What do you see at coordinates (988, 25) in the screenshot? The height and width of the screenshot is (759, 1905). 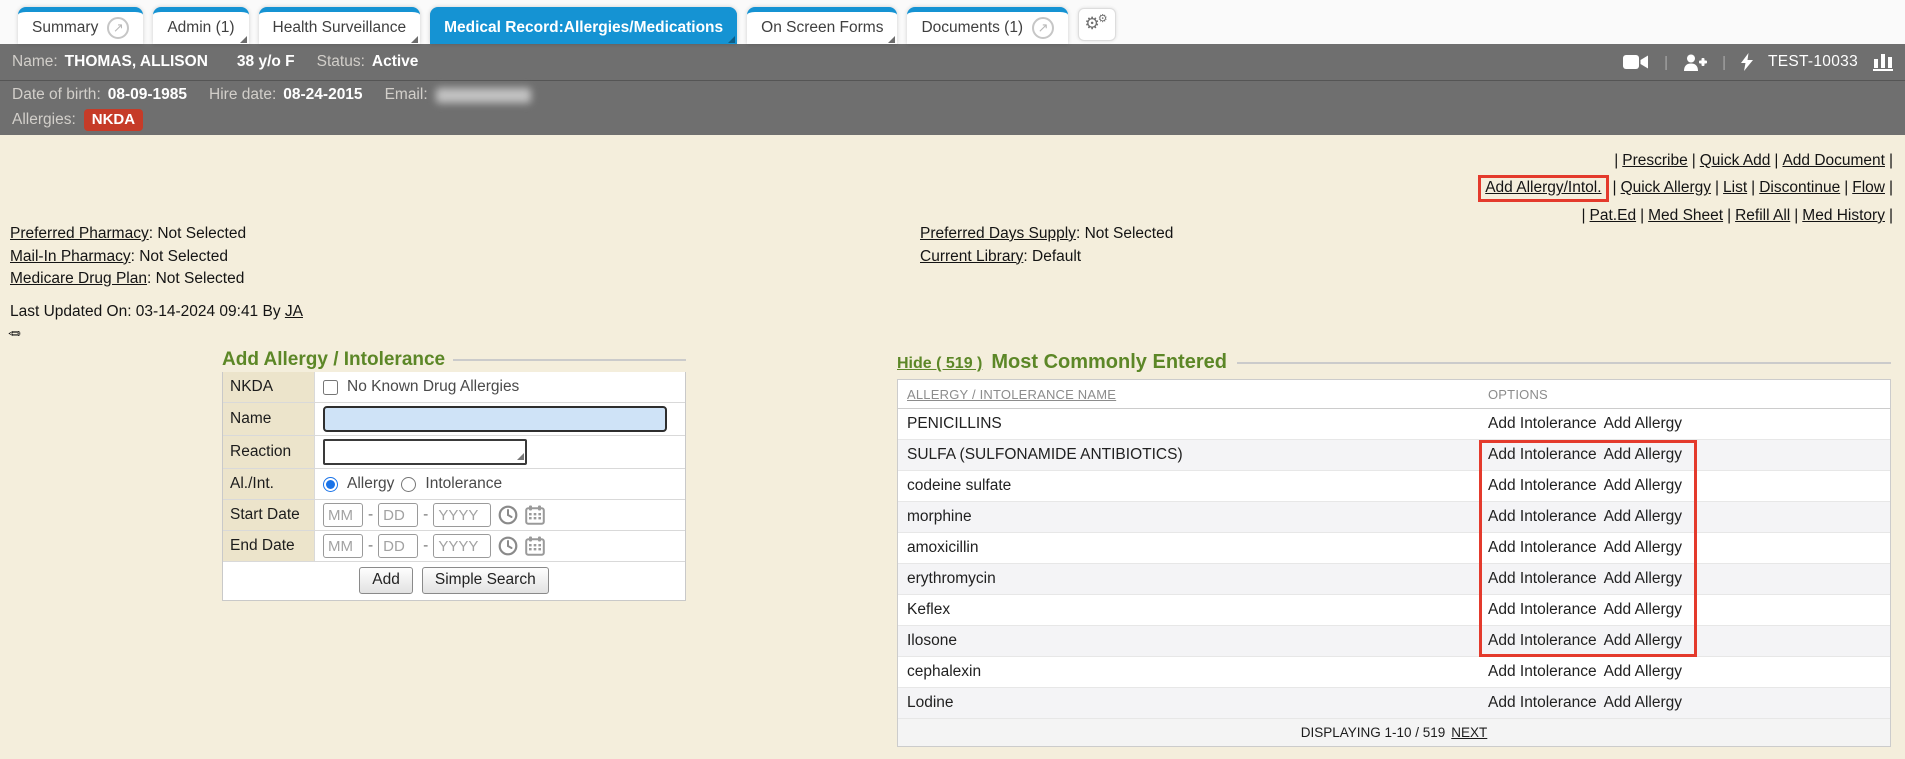 I see `tab-documents: Documents (1)` at bounding box center [988, 25].